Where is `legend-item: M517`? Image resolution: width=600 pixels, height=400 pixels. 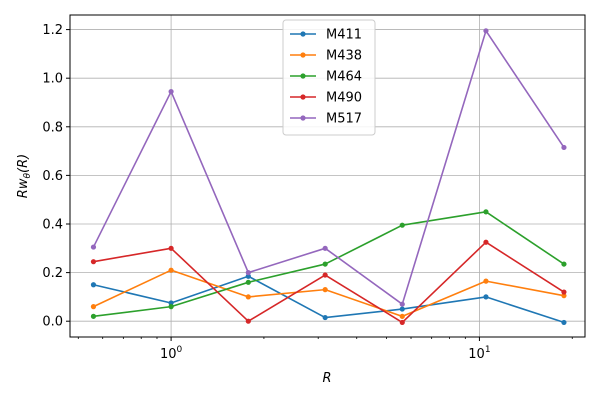 legend-item: M517 is located at coordinates (326, 119).